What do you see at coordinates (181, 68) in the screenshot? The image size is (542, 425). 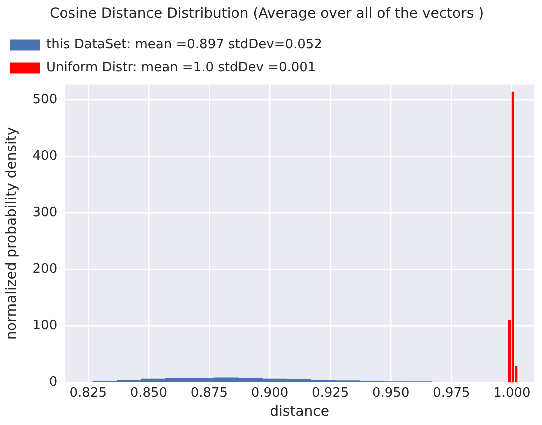 I see `legend-label: Uniform Distr: mean =1.0 stdDev =0.001` at bounding box center [181, 68].